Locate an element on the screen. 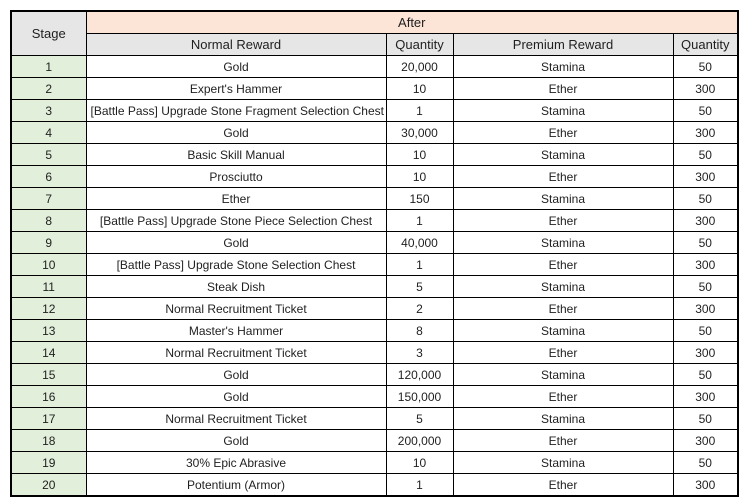  normal-reward-cell: Expert's Hammer is located at coordinates (236, 88).